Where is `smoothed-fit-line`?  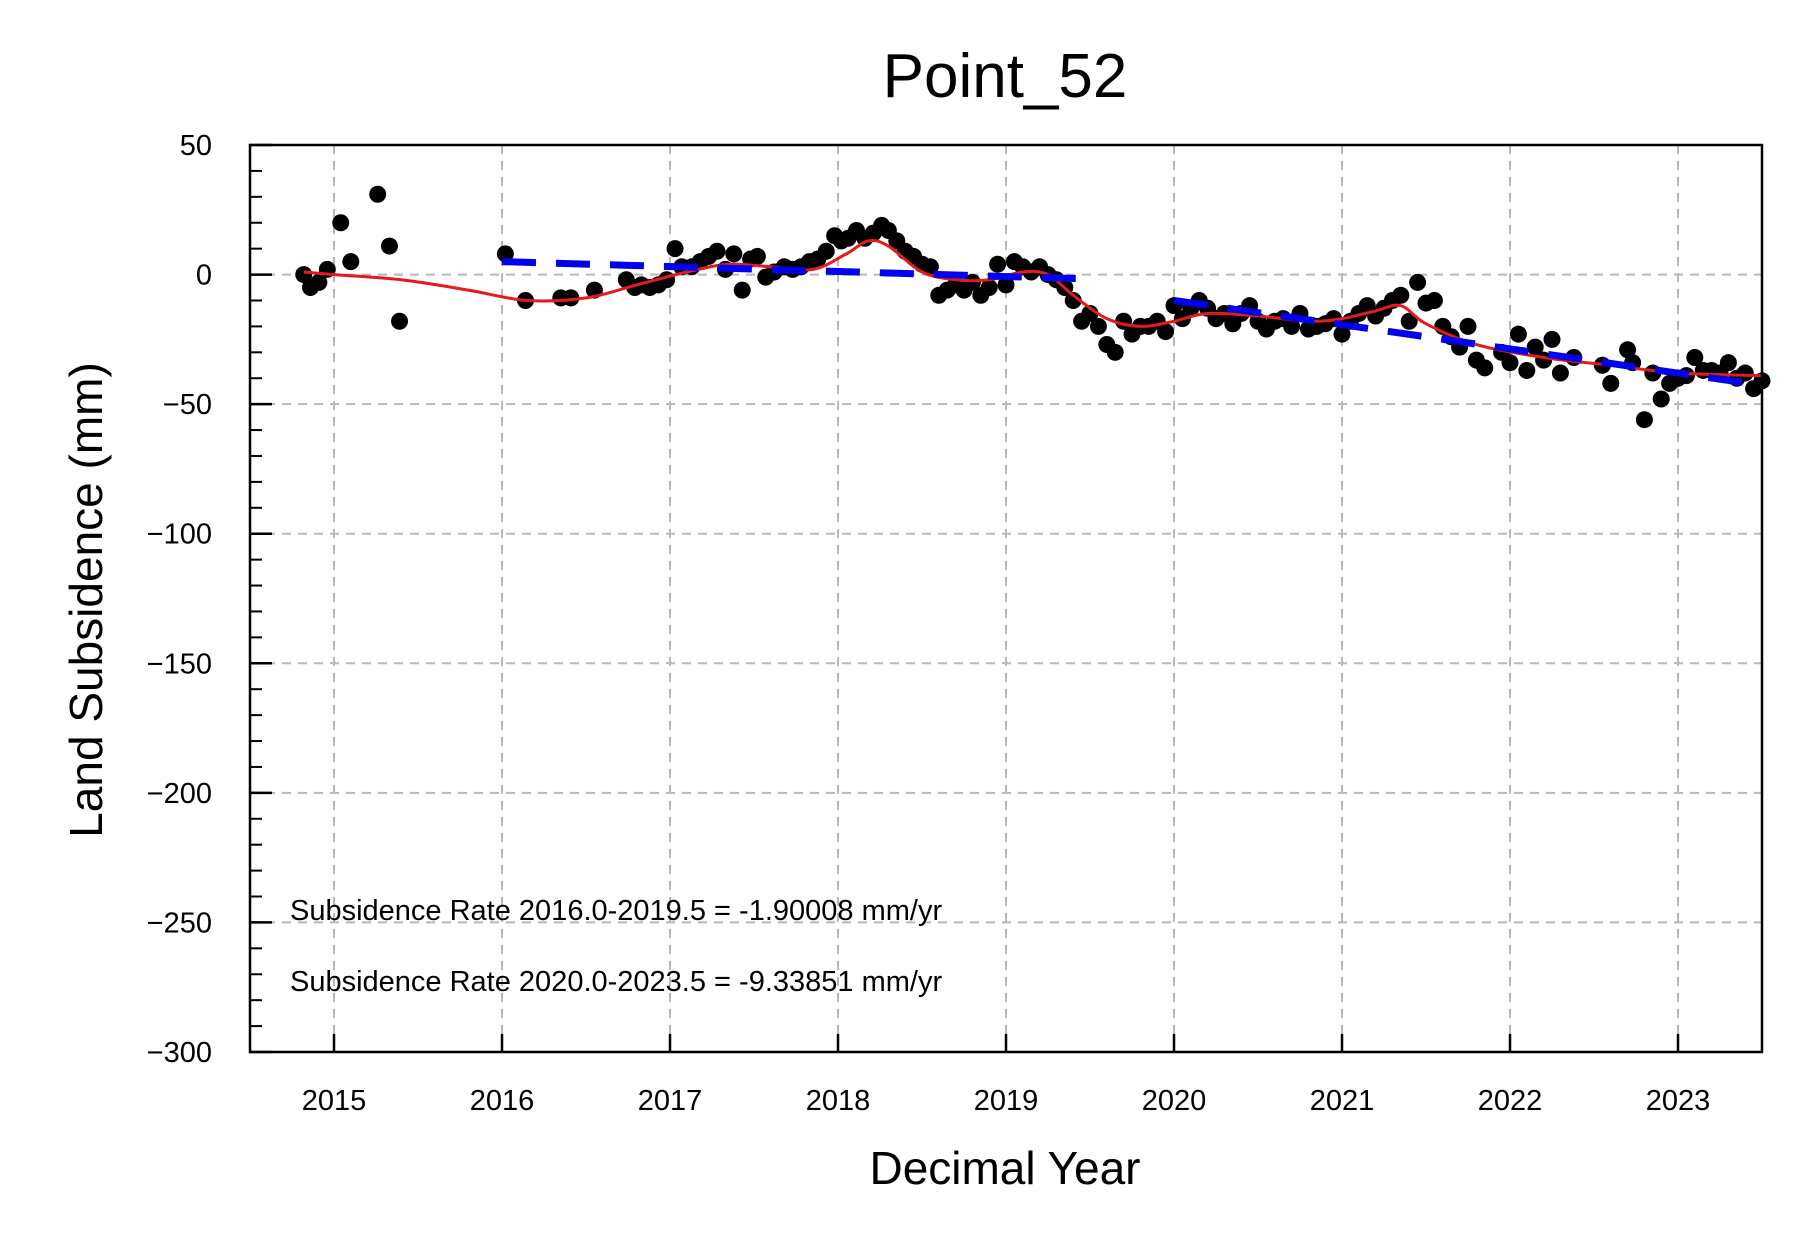 smoothed-fit-line is located at coordinates (1033, 308).